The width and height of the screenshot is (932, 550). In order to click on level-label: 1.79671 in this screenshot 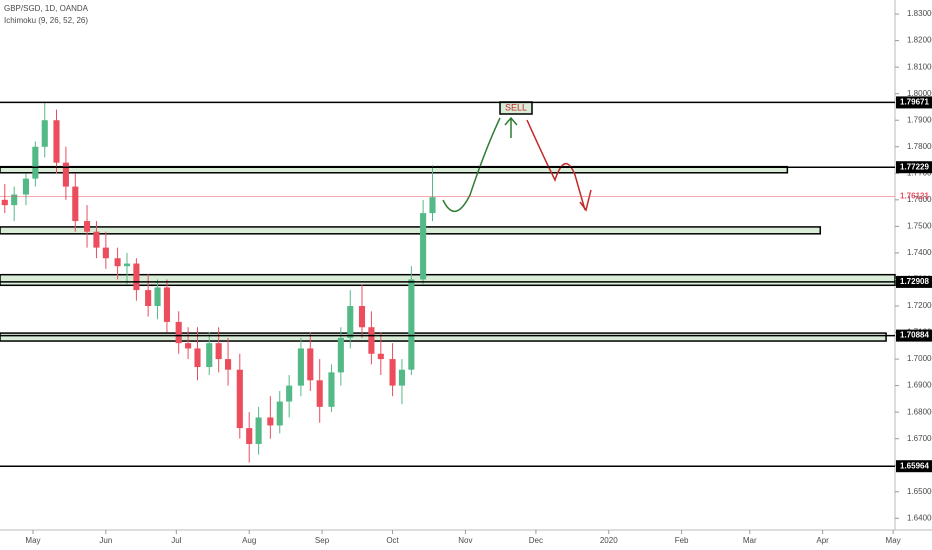, I will do `click(914, 102)`.